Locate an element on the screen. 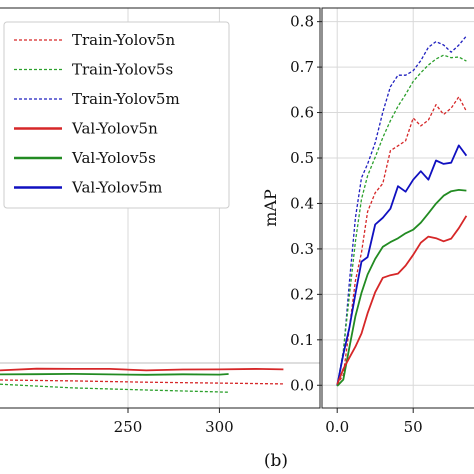 The image size is (474, 474). y-tick-label: 0.6 is located at coordinates (302, 113).